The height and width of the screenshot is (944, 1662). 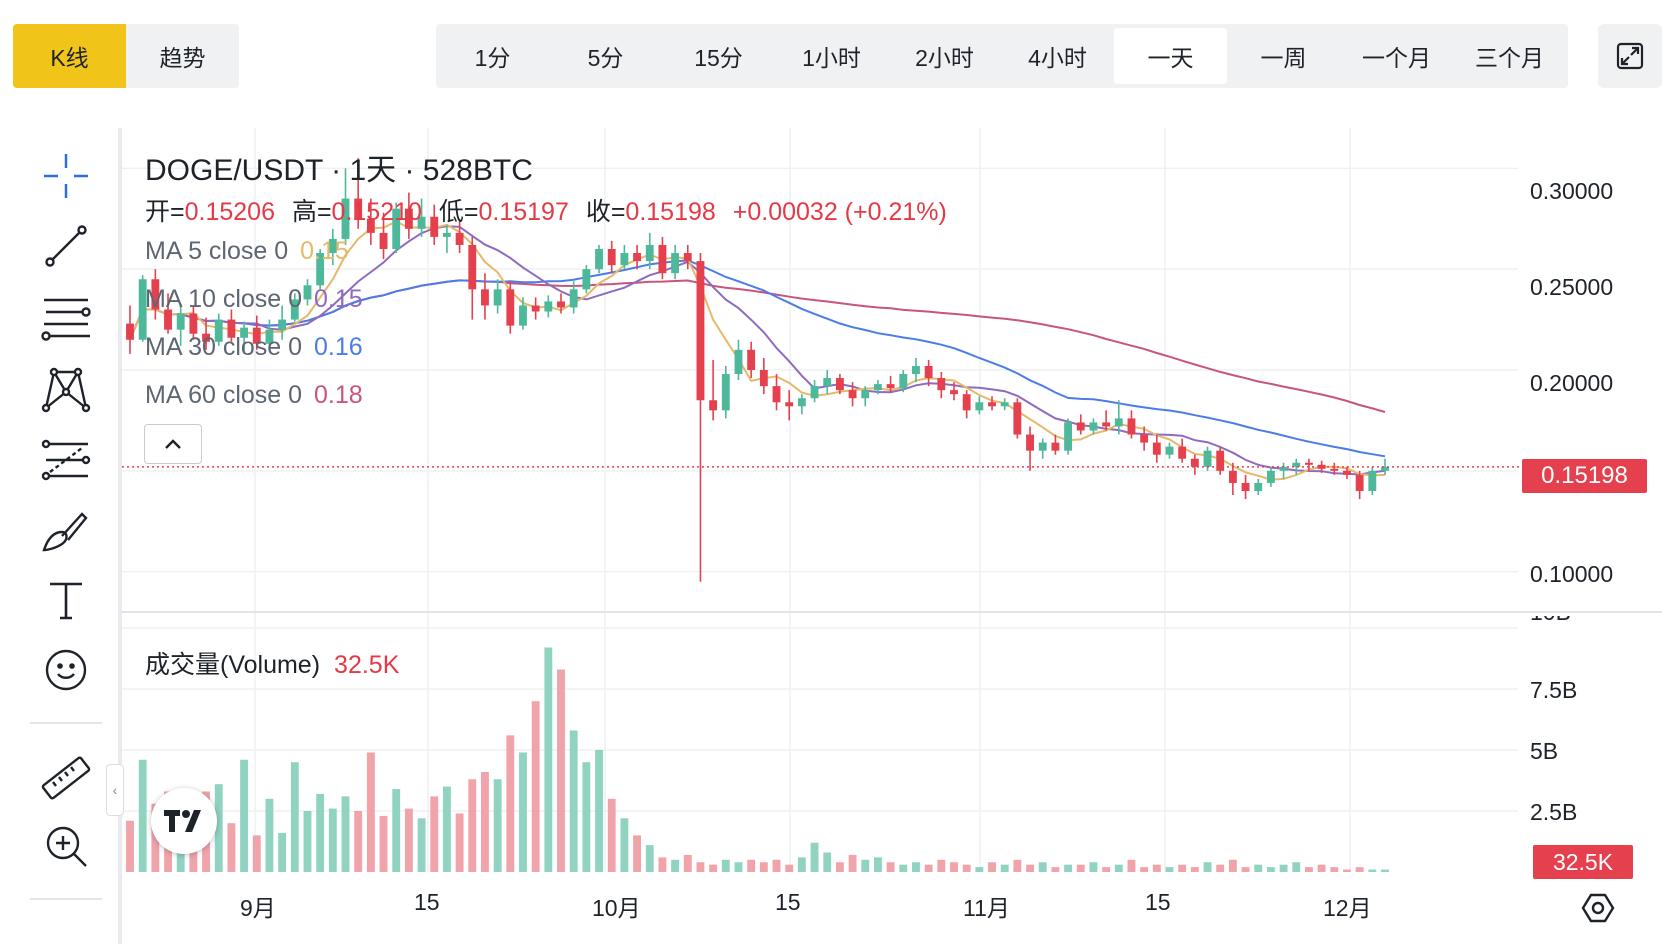 I want to click on interval-4h: 4小时, so click(x=1057, y=58).